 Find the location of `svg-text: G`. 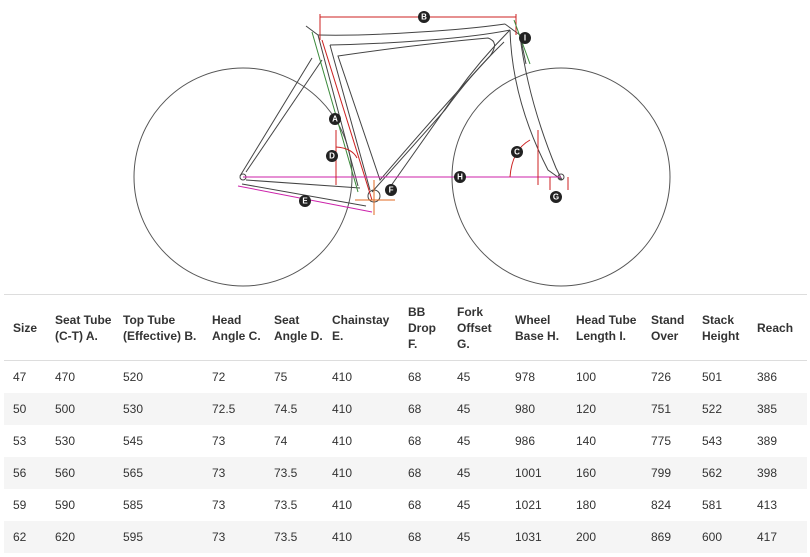

svg-text: G is located at coordinates (556, 197).